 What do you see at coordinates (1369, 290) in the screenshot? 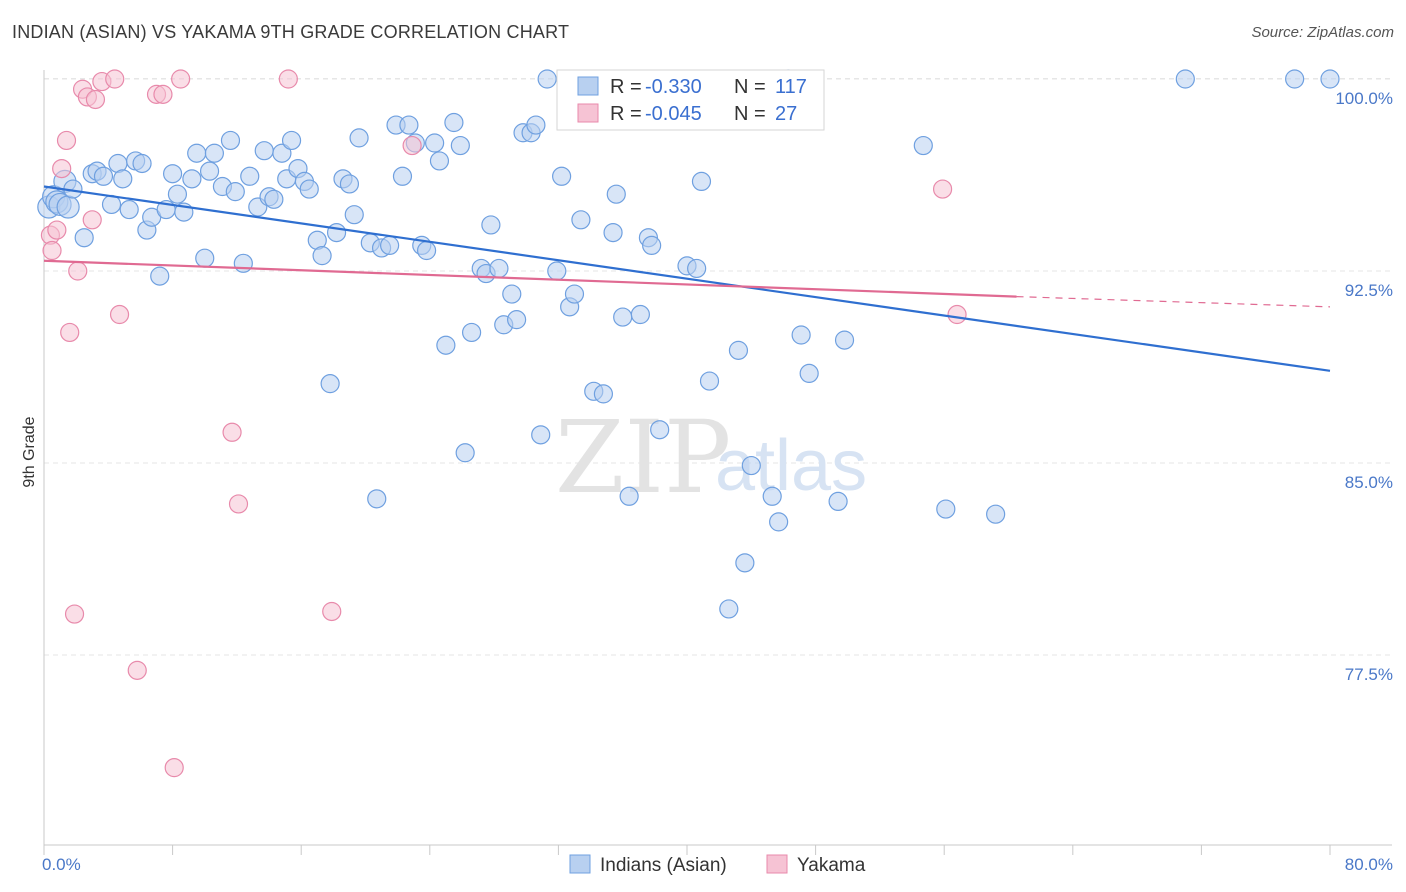
I see `y-tick-label-1: 92.5%` at bounding box center [1369, 290].